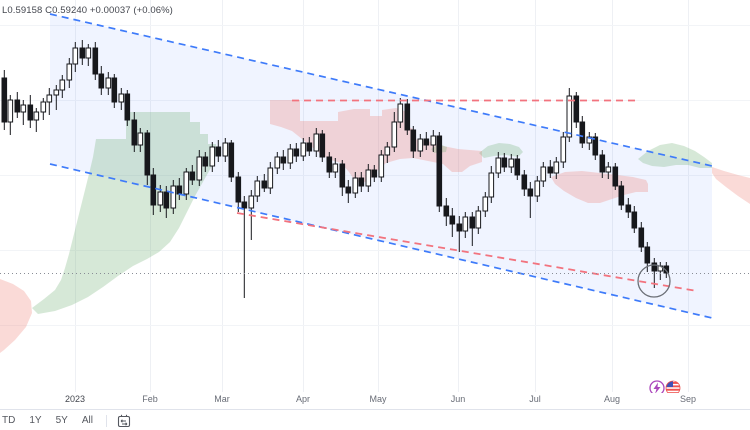 Image resolution: width=750 pixels, height=430 pixels. What do you see at coordinates (378, 399) in the screenshot?
I see `time-axis-label: May` at bounding box center [378, 399].